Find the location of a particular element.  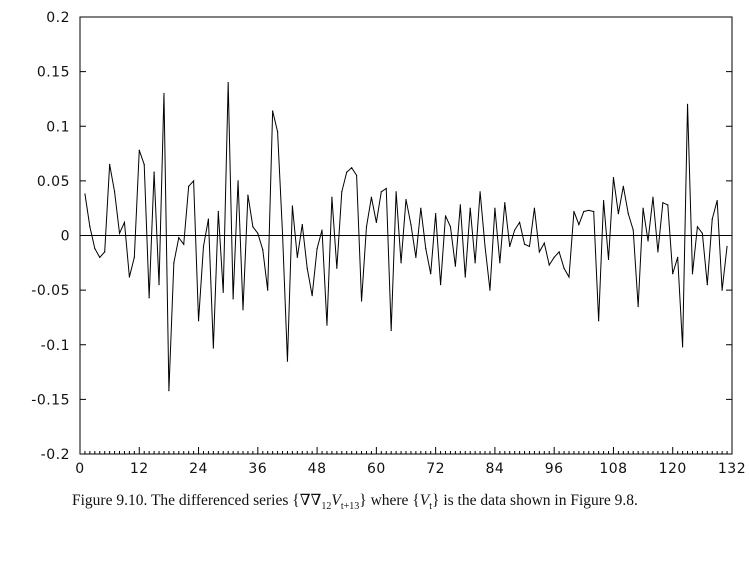

x-tick-label: 84 is located at coordinates (494, 468).